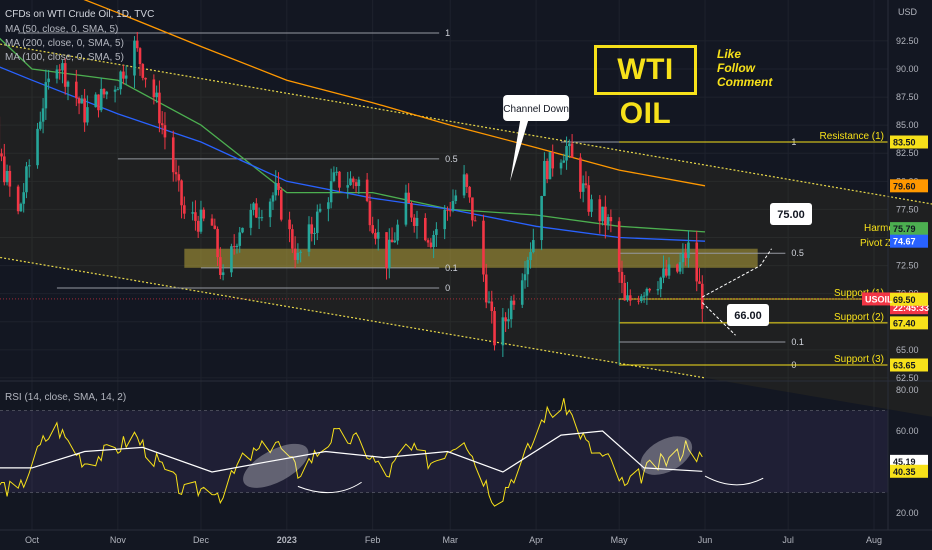 This screenshot has width=932, height=550. Describe the element at coordinates (884, 243) in the screenshot. I see `pivot-zone-label: Pivot Zone` at that location.